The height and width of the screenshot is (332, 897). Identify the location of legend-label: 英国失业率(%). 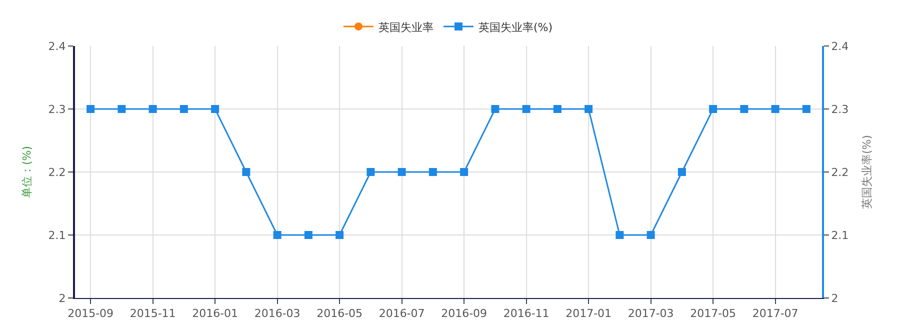
(515, 27).